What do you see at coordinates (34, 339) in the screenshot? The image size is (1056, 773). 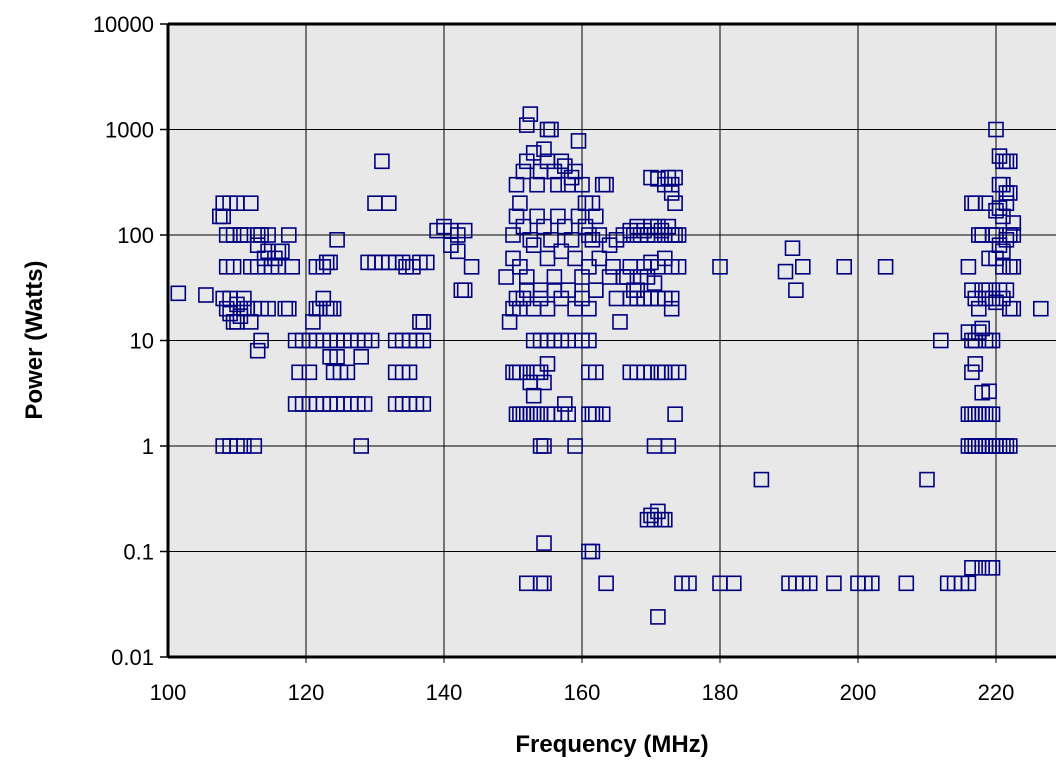 I see `y-axis-title: Power (Watts)` at bounding box center [34, 339].